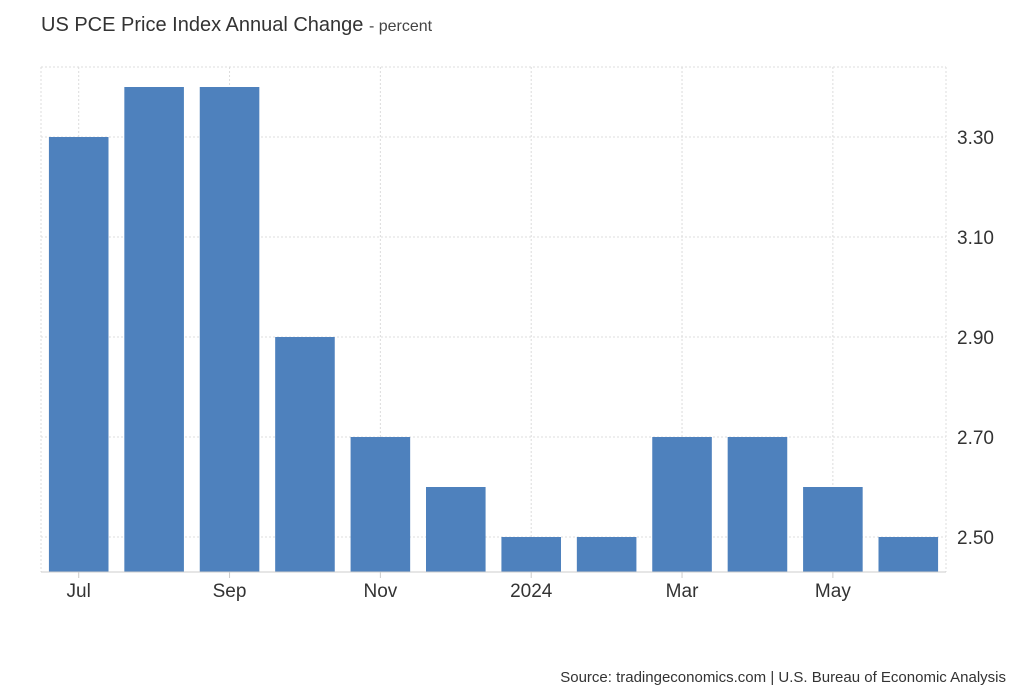 This screenshot has width=1024, height=700. Describe the element at coordinates (78, 354) in the screenshot. I see `bar-jul` at that location.